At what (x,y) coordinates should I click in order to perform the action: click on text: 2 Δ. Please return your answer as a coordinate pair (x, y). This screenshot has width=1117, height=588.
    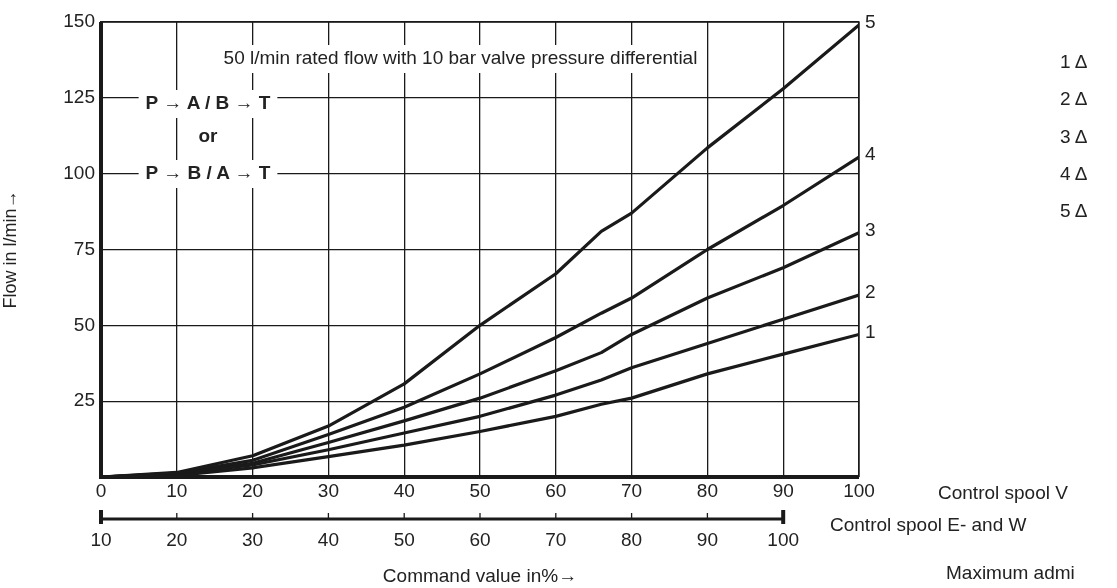
    Looking at the image, I should click on (1074, 99).